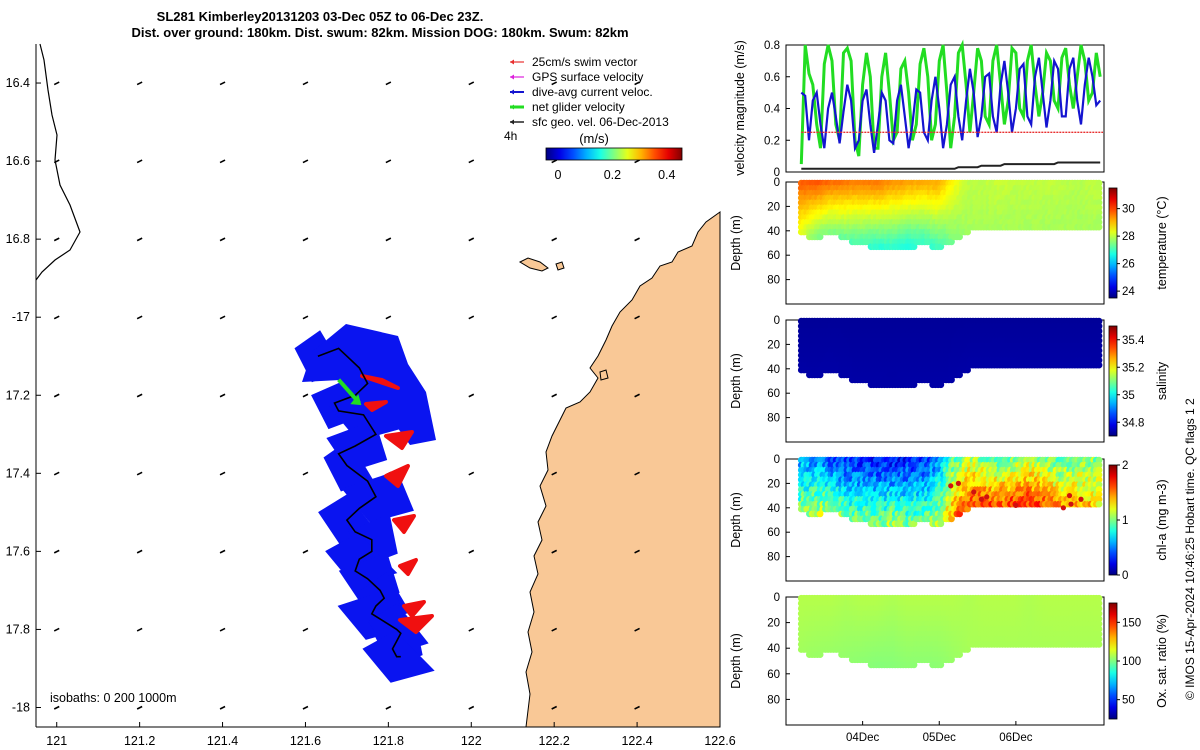 The image size is (1200, 750). I want to click on map-x-tick-label: 122.2, so click(554, 741).